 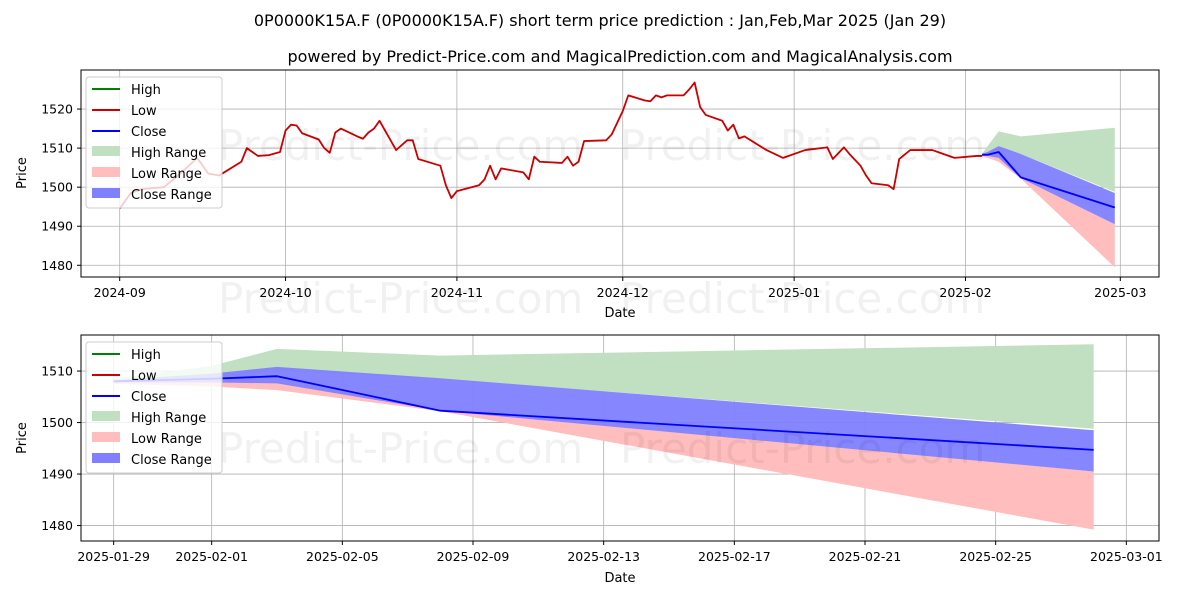 I want to click on close-series-line, so click(x=1049, y=180).